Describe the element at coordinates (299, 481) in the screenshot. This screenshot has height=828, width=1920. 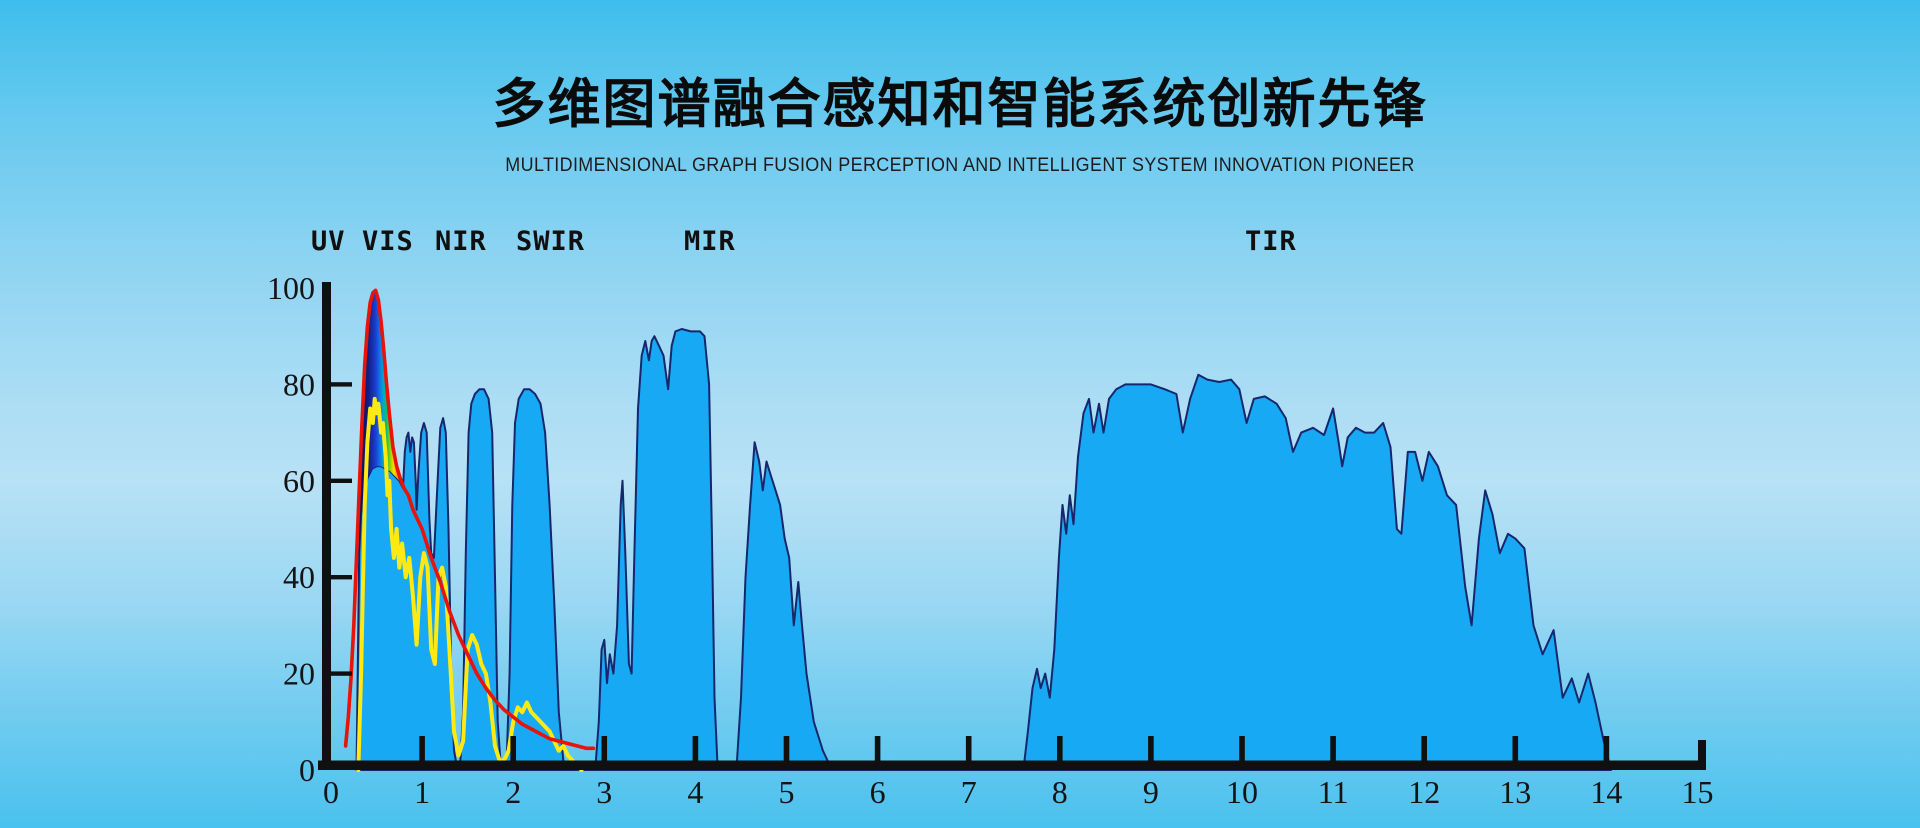
I see `y-tick-label: 60` at that location.